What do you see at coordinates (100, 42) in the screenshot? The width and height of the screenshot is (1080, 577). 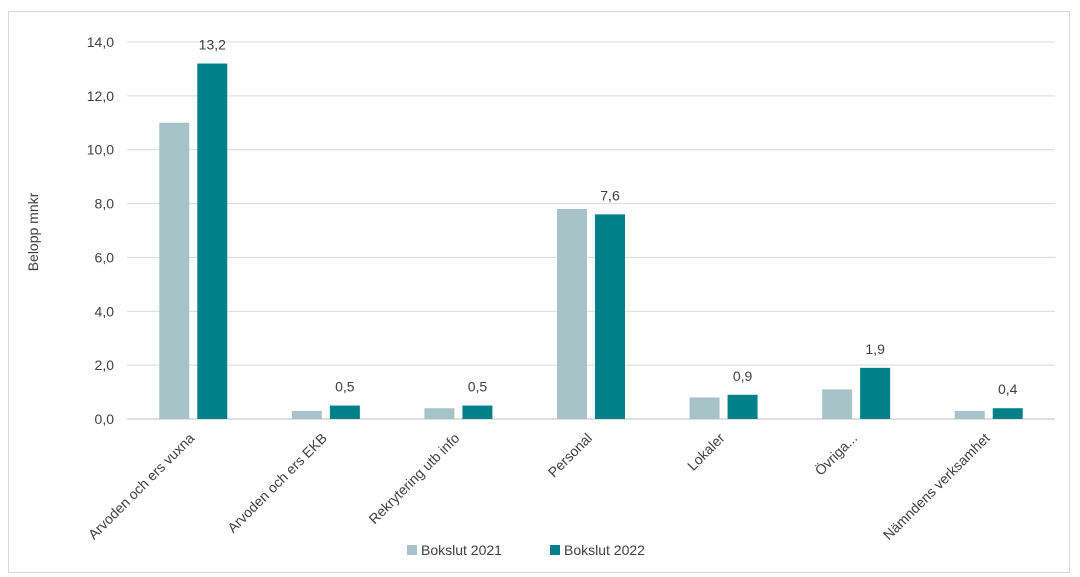 I see `y-tick-label: 14,0` at bounding box center [100, 42].